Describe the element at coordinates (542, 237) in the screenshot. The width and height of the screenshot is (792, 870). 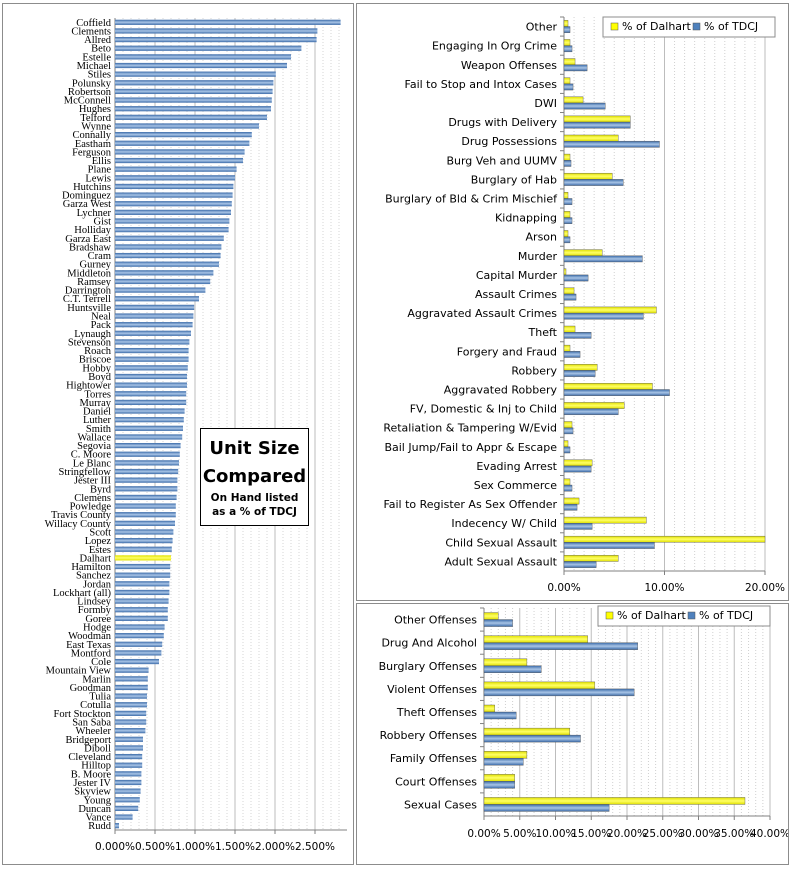
I see `category-label-arson: Arson` at that location.